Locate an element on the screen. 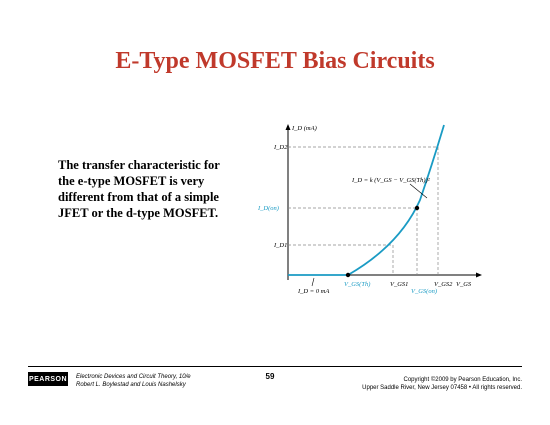  body-line: JFET or the d-type MOSFET. is located at coordinates (138, 213).